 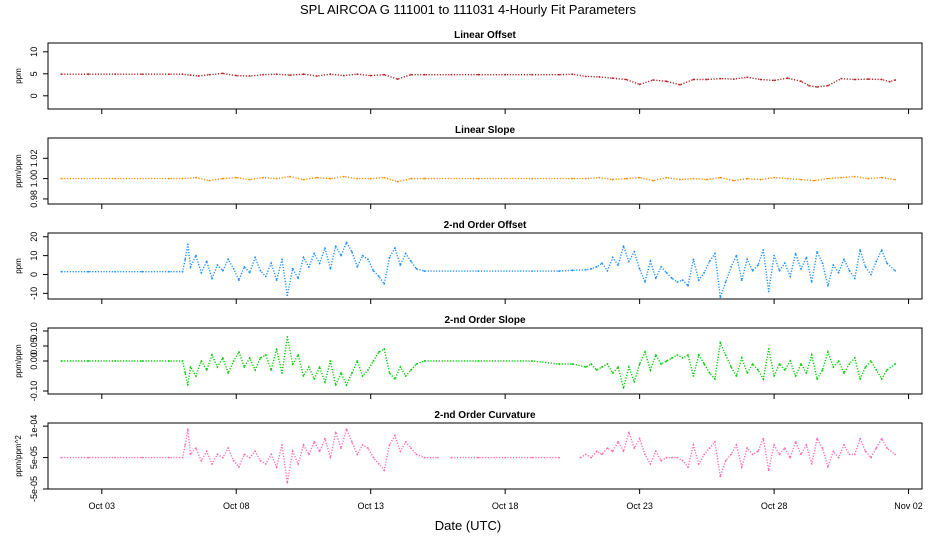 I want to click on series-line-second-order-offset, so click(x=478, y=269).